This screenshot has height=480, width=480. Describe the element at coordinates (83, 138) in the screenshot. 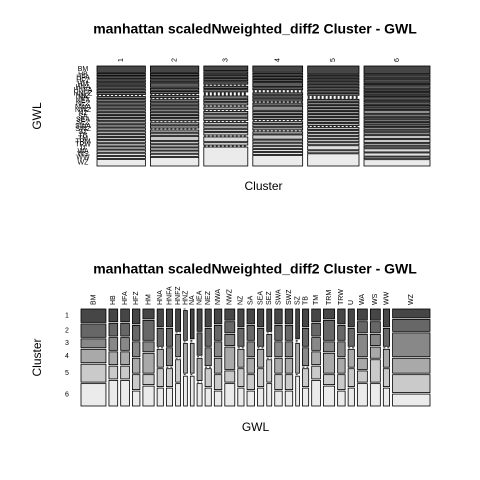

I see `y-category-label: TM` at that location.